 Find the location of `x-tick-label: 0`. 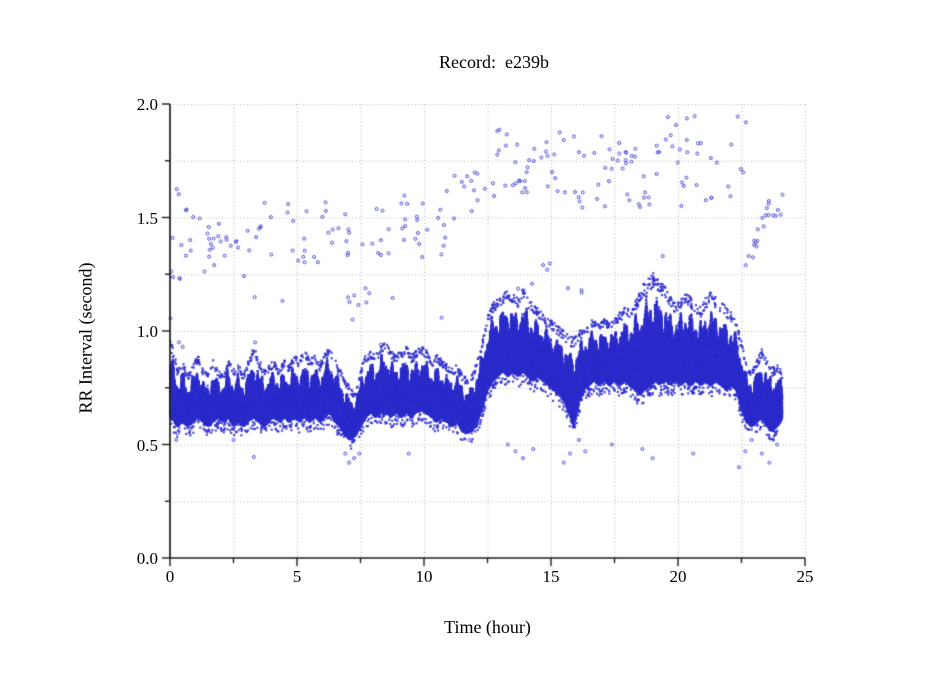

x-tick-label: 0 is located at coordinates (170, 576).